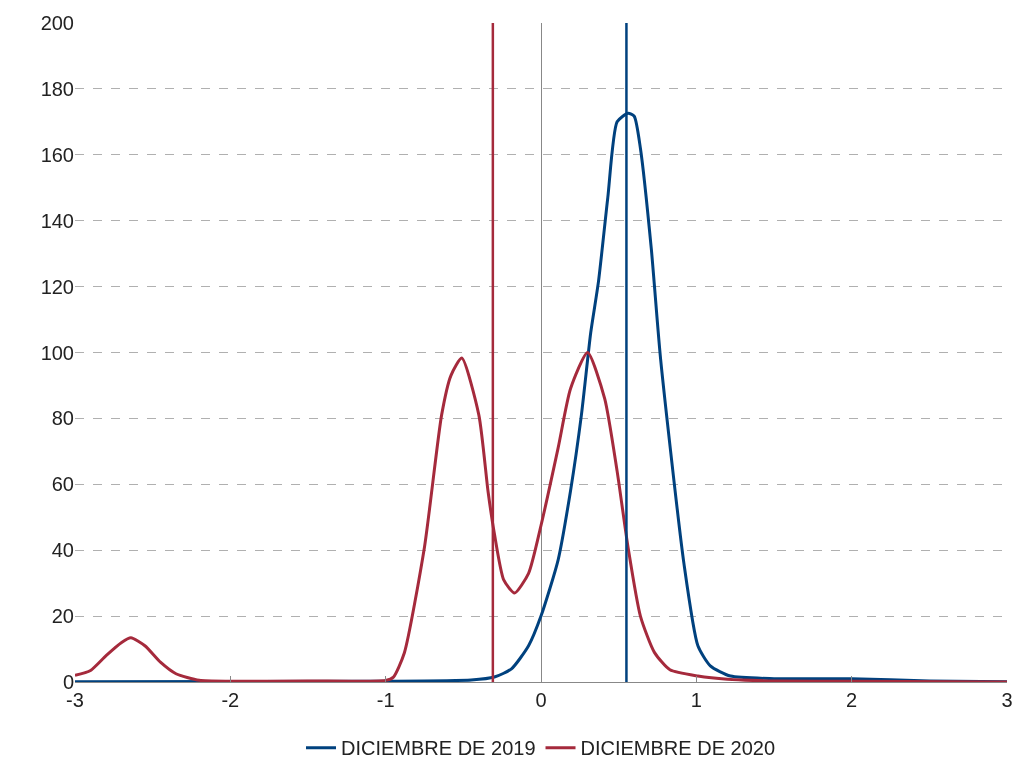  What do you see at coordinates (62, 616) in the screenshot?
I see `y-tick-label: 20` at bounding box center [62, 616].